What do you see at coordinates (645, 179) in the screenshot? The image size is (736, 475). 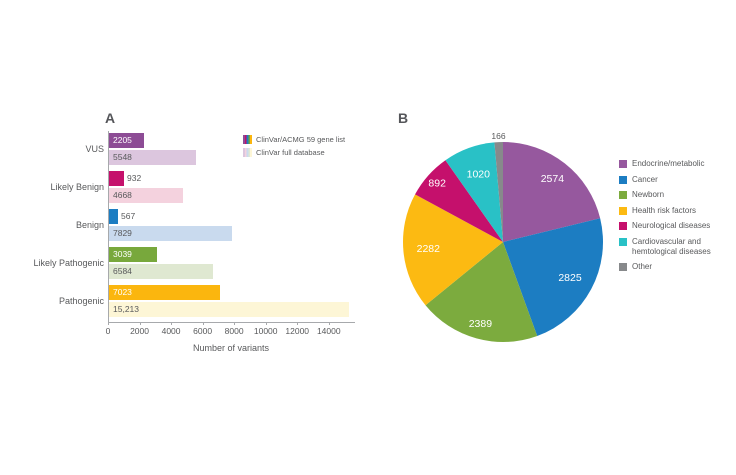 I see `legend-label: Cancer` at bounding box center [645, 179].